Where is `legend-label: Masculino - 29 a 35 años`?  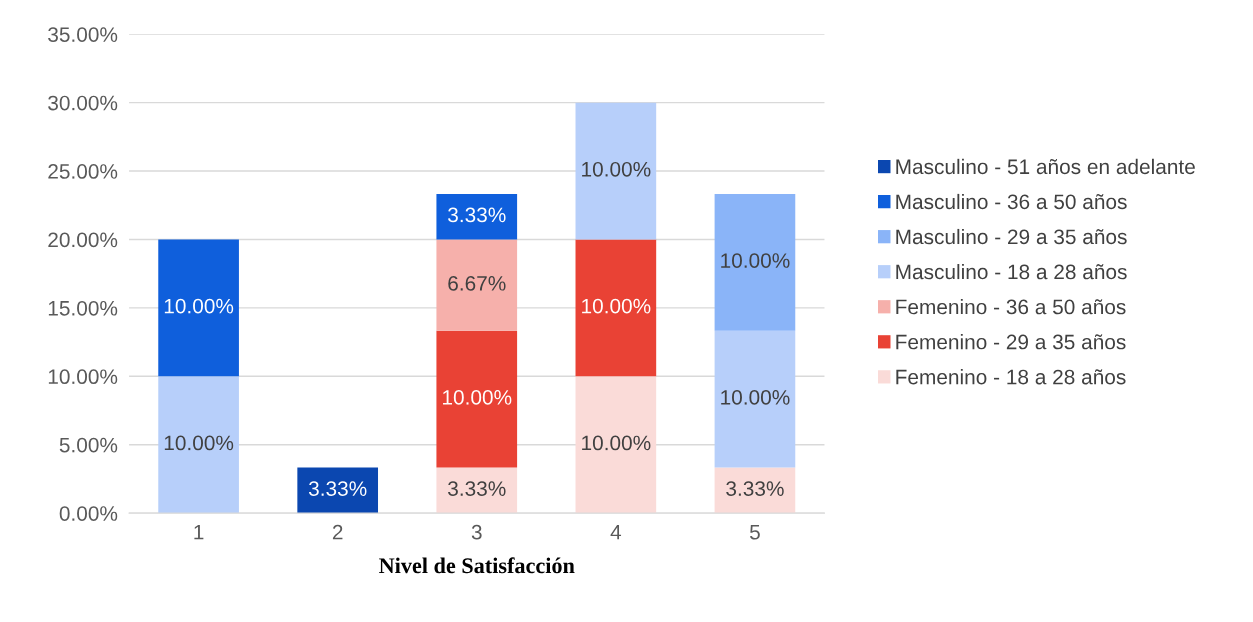
legend-label: Masculino - 29 a 35 años is located at coordinates (1011, 236).